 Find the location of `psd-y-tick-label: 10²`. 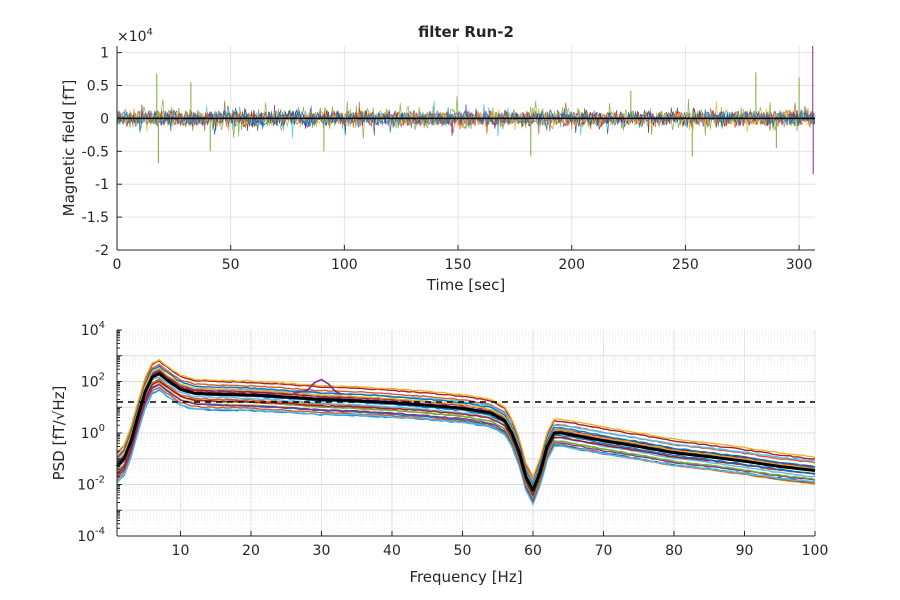

psd-y-tick-label: 10² is located at coordinates (93, 381).